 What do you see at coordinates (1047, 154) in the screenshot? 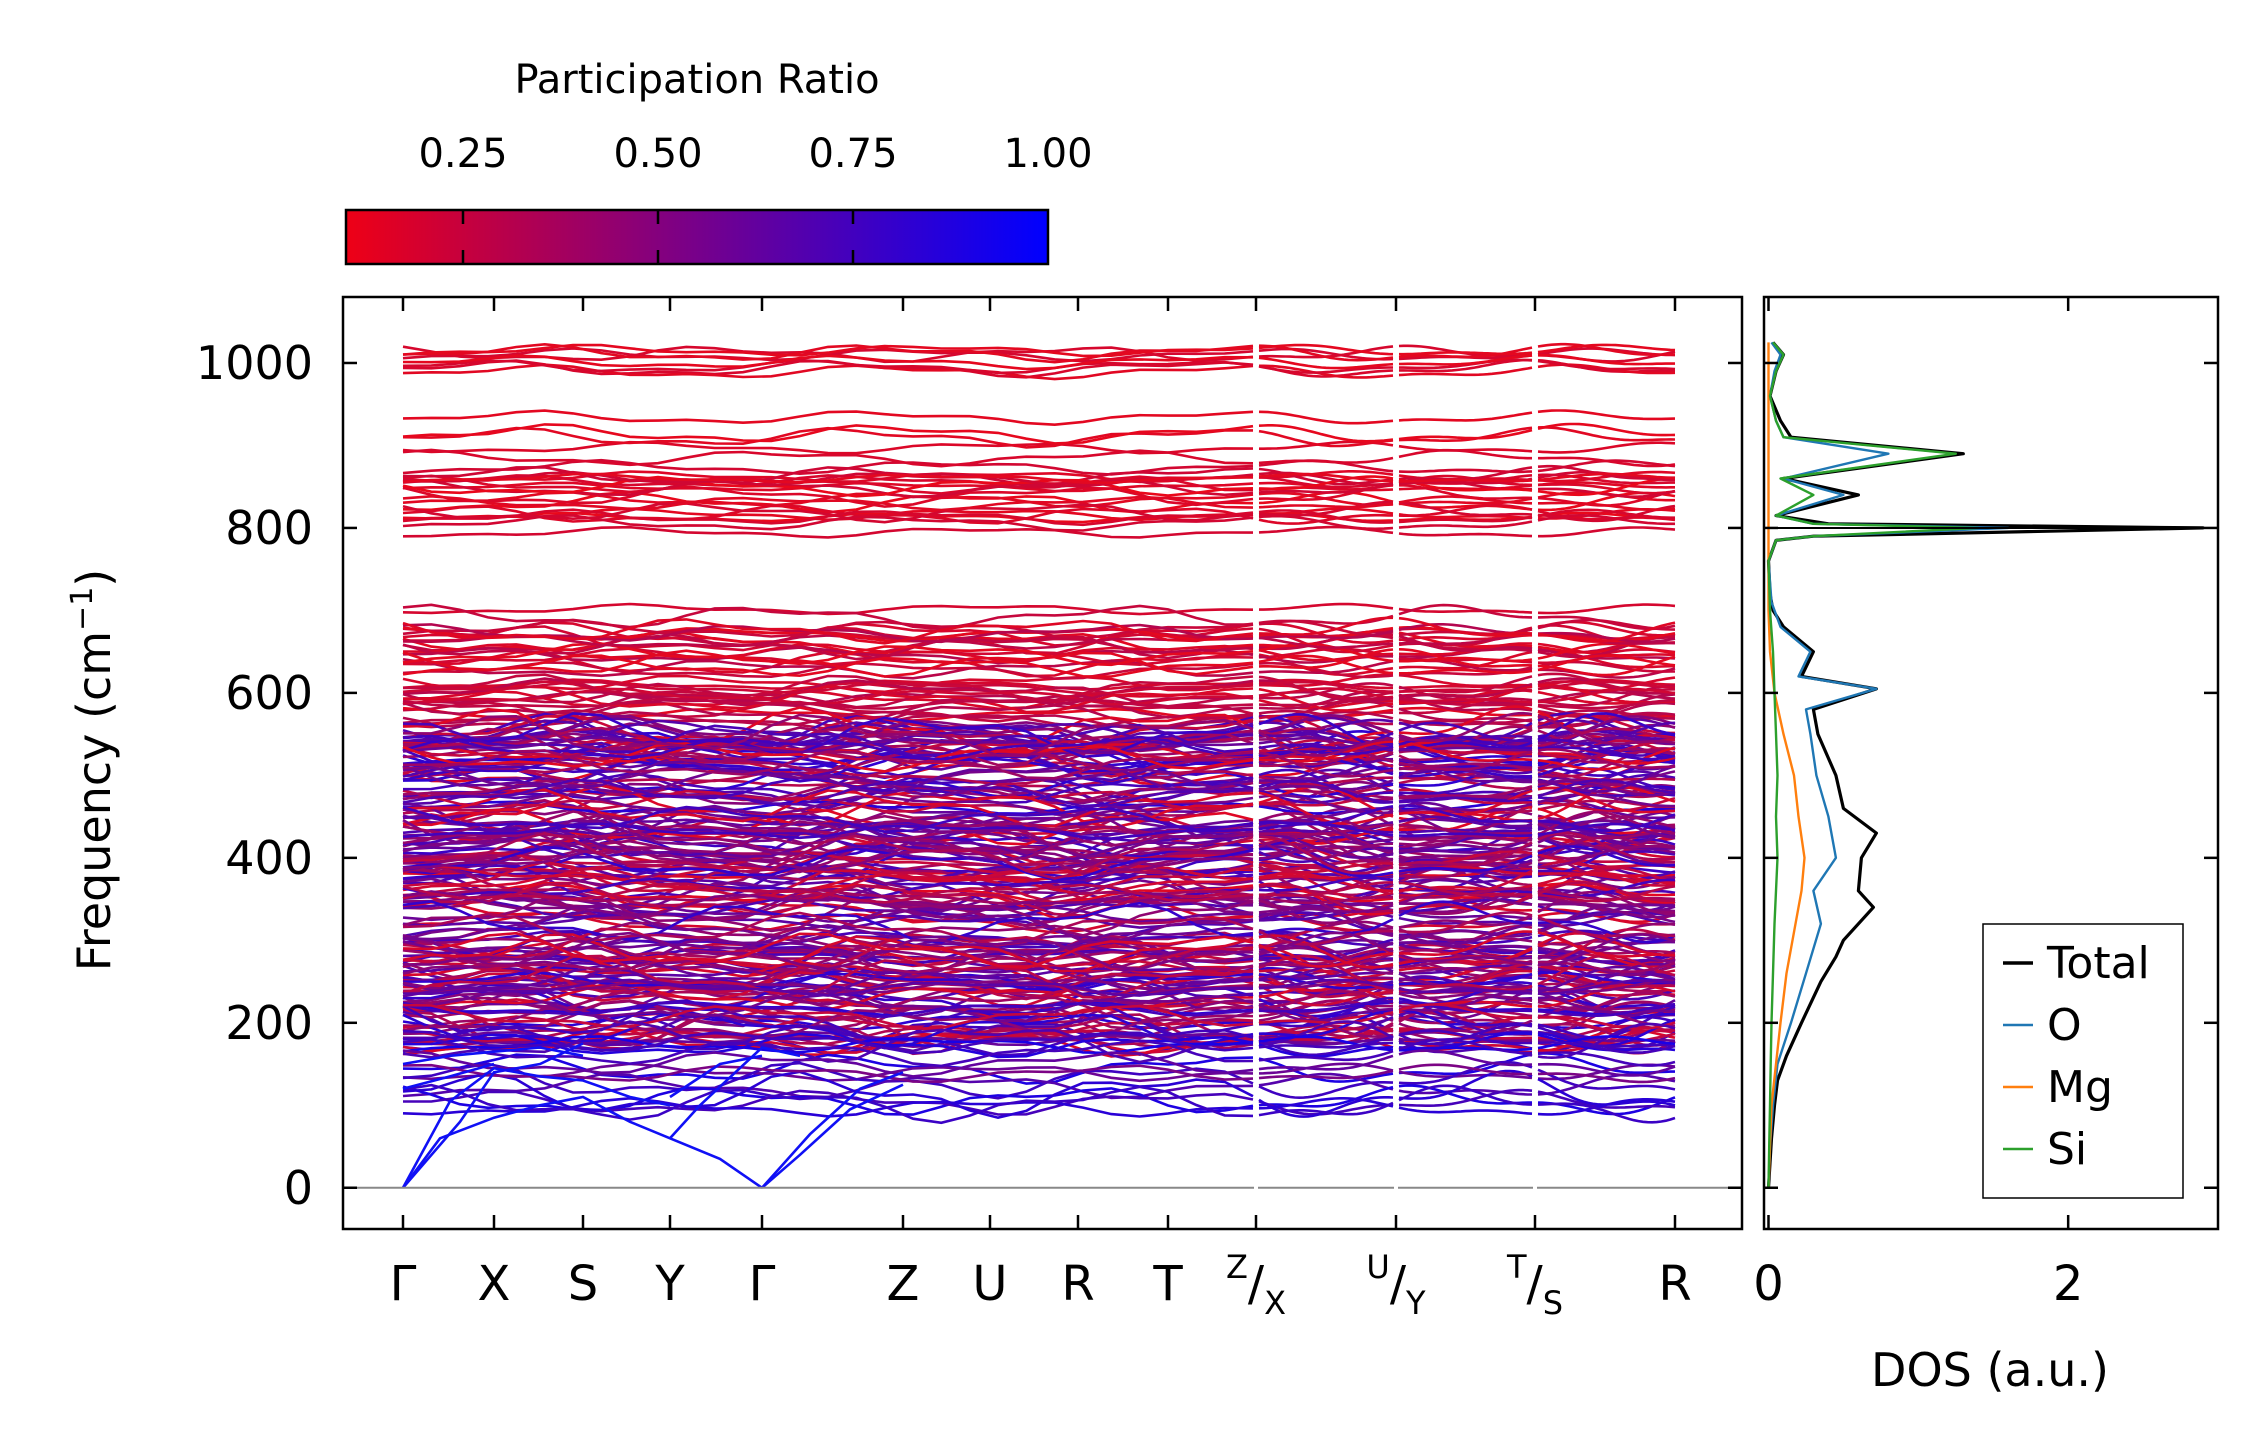
I see `colorbar-tick-label: 1.00` at bounding box center [1047, 154].